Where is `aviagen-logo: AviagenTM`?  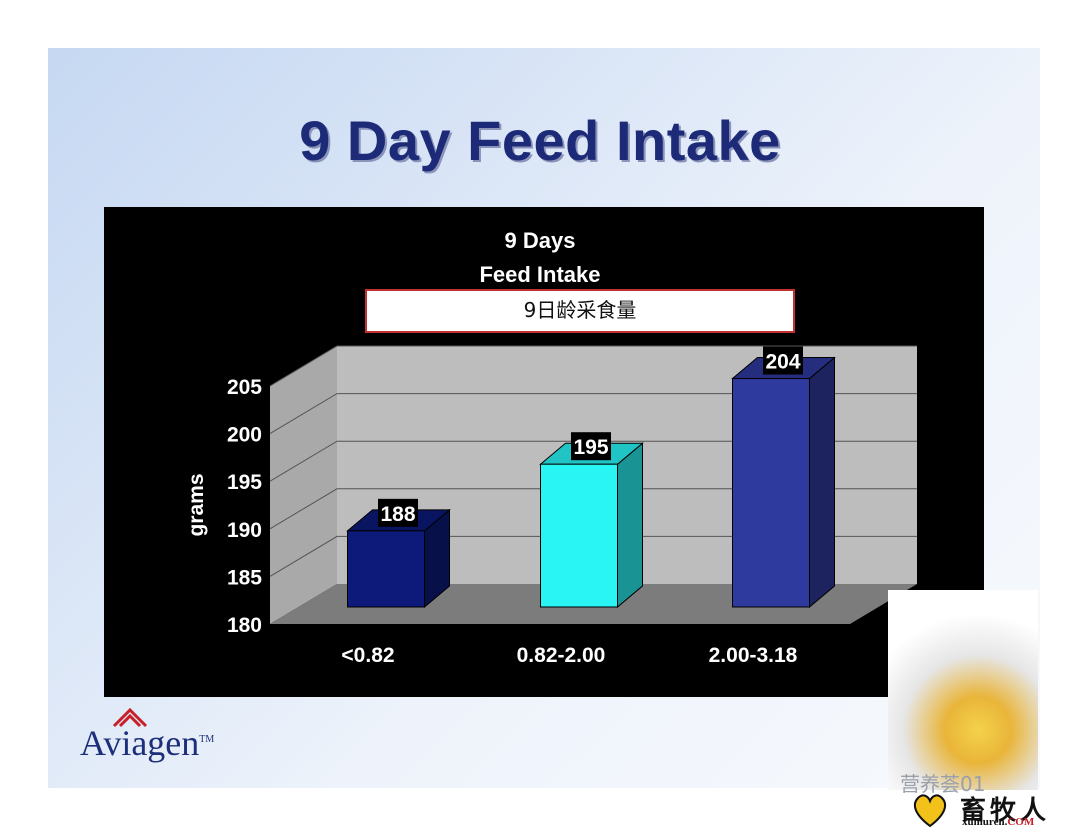
aviagen-logo: AviagenTM is located at coordinates (160, 741).